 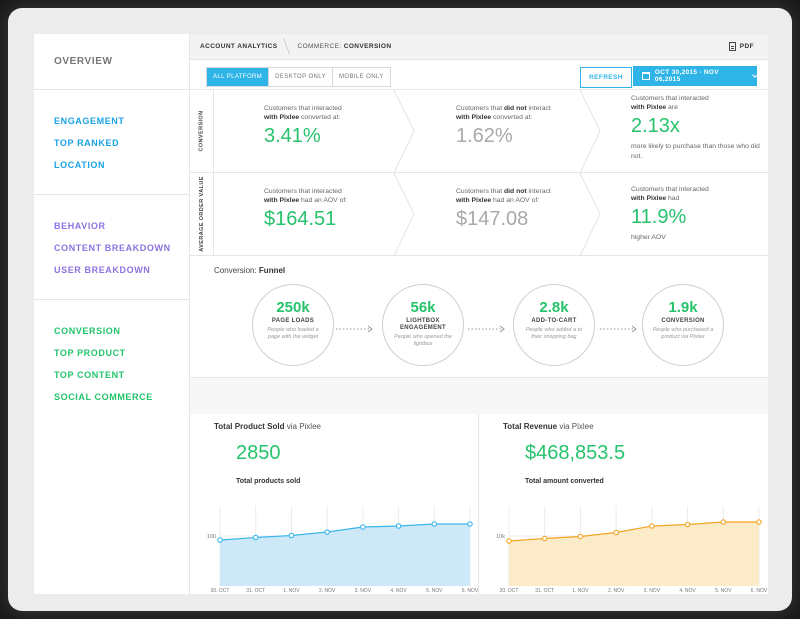 What do you see at coordinates (554, 307) in the screenshot?
I see `funnel-step-value: 2.8k` at bounding box center [554, 307].